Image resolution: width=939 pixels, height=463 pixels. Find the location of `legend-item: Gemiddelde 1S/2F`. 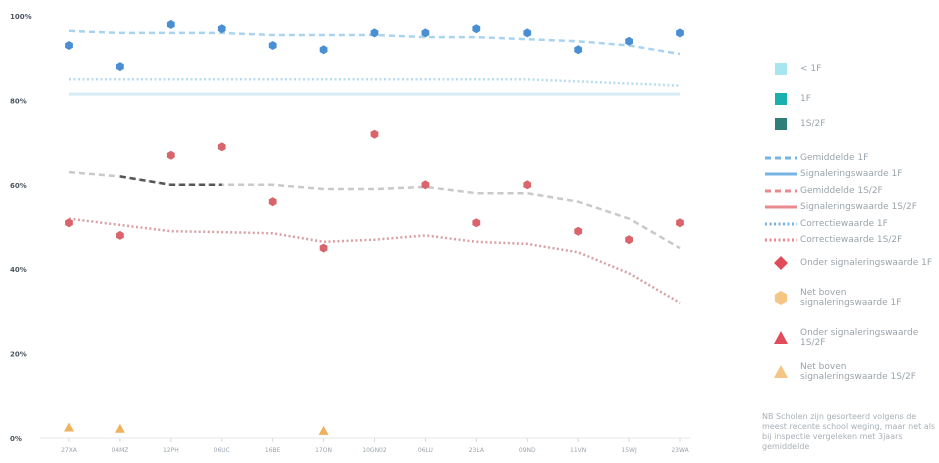

legend-item: Gemiddelde 1S/2F is located at coordinates (848, 191).